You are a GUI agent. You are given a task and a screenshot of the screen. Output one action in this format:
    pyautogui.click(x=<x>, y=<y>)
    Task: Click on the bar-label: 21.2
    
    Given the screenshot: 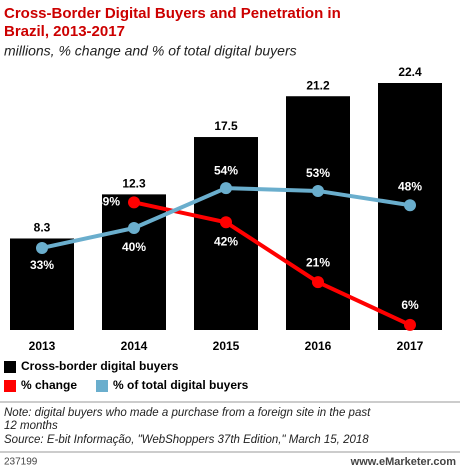 What is the action you would take?
    pyautogui.click(x=318, y=85)
    